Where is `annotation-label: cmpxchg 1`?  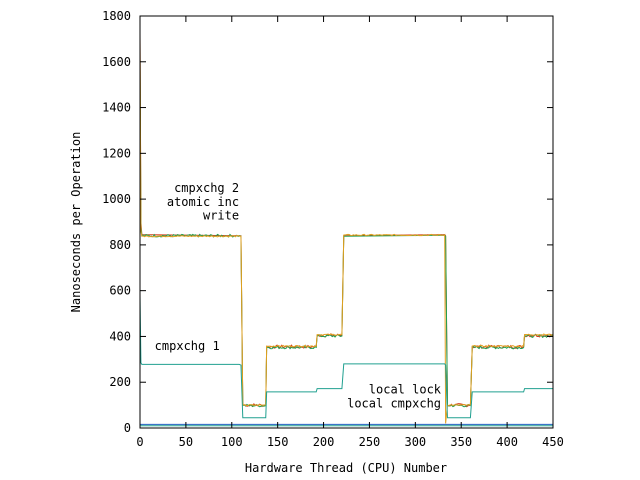 annotation-label: cmpxchg 1 is located at coordinates (187, 346).